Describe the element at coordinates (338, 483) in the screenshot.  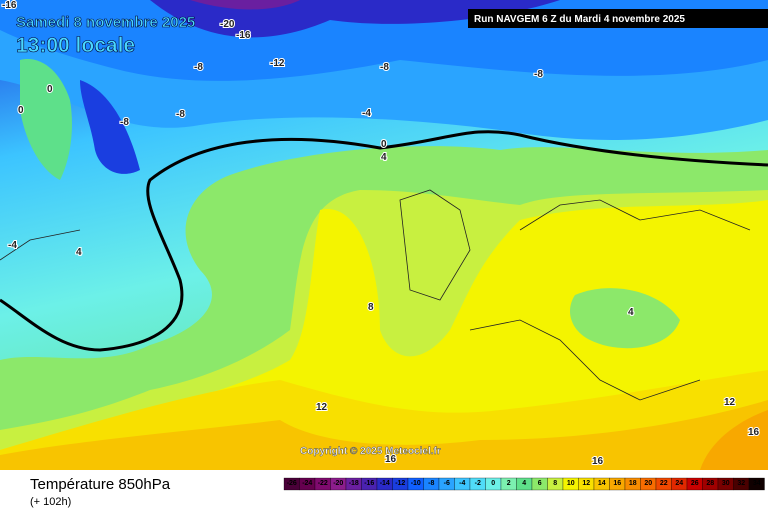
I see `scale-tick-label: -20` at that location.